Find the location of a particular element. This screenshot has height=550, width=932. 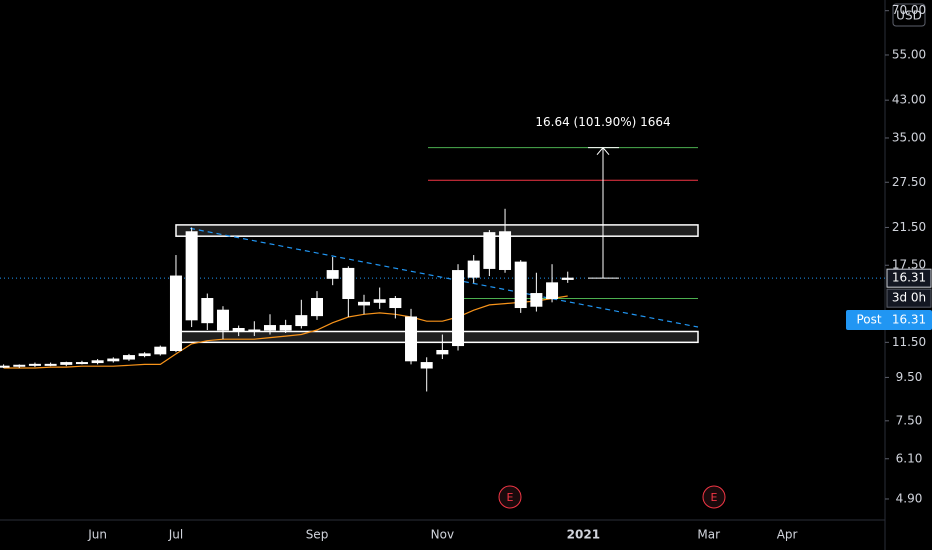

post-box is located at coordinates (889, 320).